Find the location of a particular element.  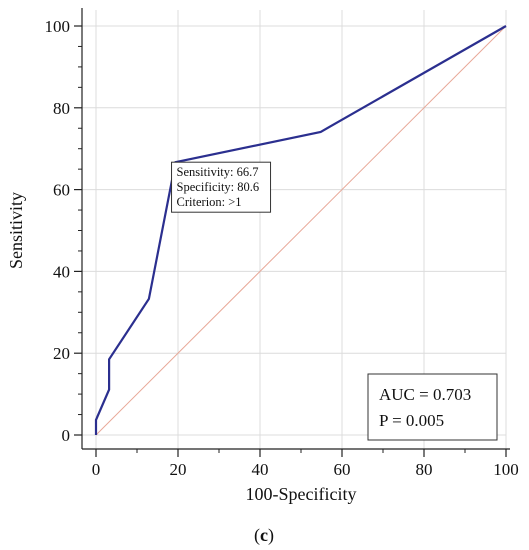

p-value: P = 0.005 is located at coordinates (411, 420).